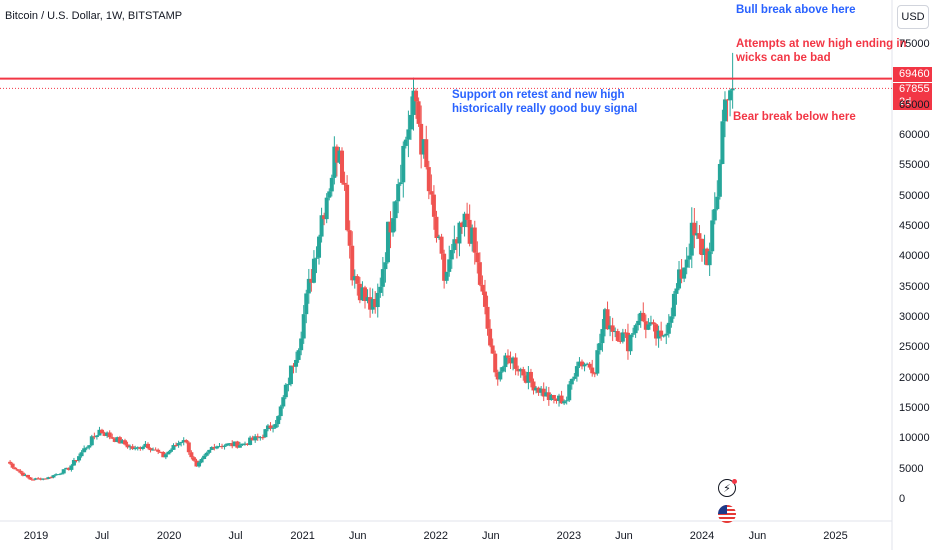 The height and width of the screenshot is (550, 932). Describe the element at coordinates (912, 102) in the screenshot. I see `last-price-tag: 67855 2d 16h` at that location.